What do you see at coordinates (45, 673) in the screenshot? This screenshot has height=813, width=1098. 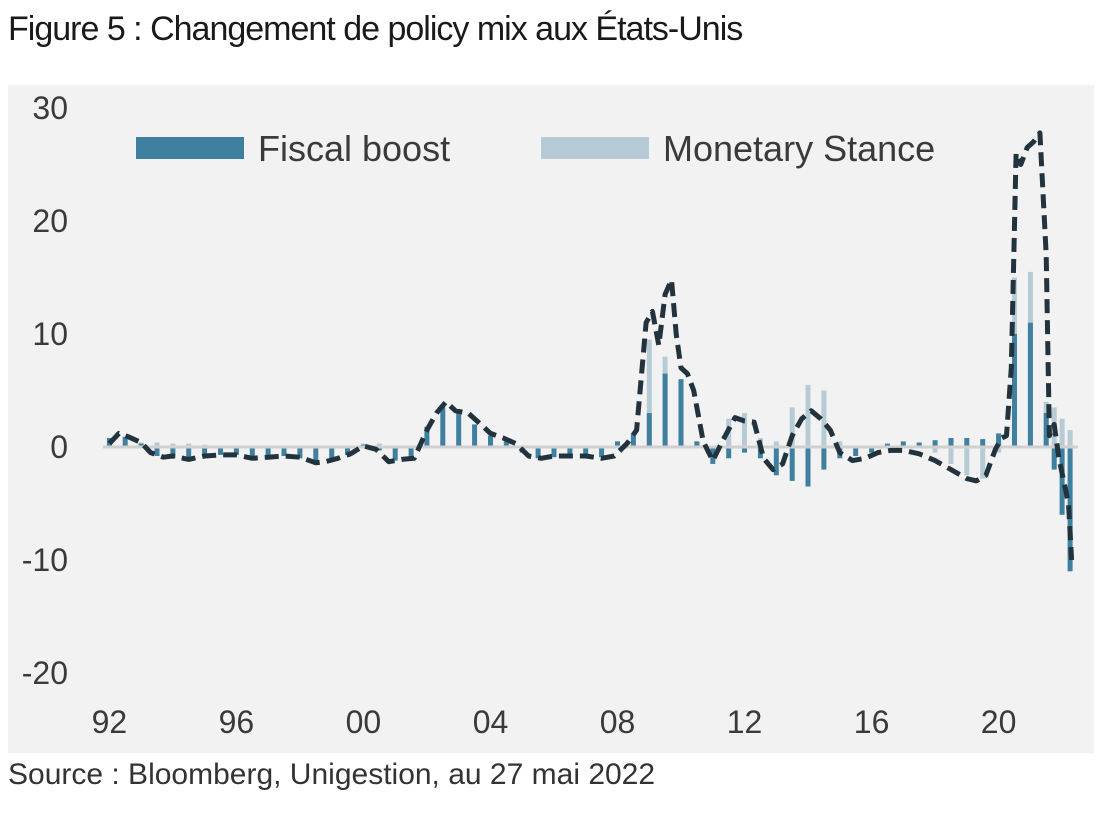 I see `y-tick-label: -20` at bounding box center [45, 673].